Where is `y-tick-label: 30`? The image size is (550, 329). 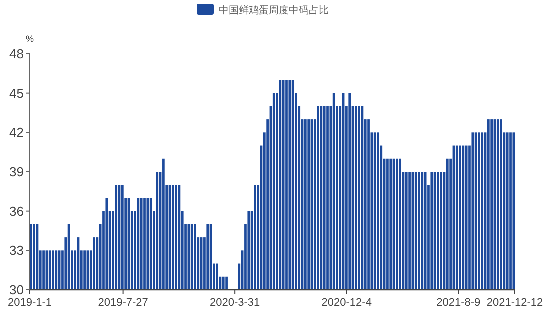
y-tick-label: 30 is located at coordinates (17, 290).